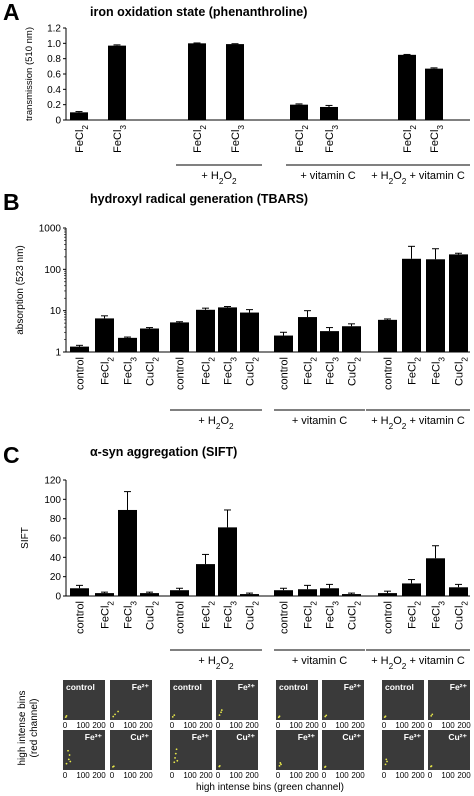 Image resolution: width=474 pixels, height=796 pixels. I want to click on y-tick-label: 0.6, so click(54, 75).